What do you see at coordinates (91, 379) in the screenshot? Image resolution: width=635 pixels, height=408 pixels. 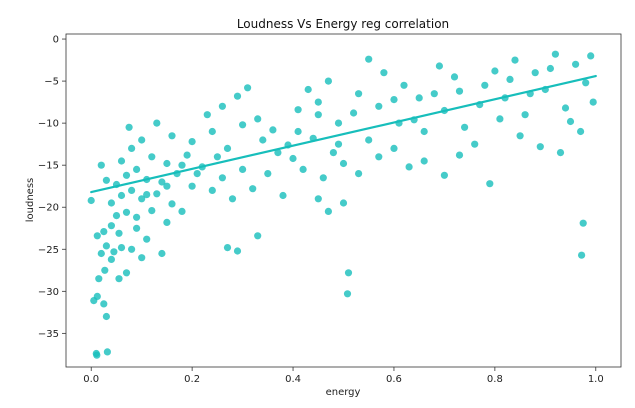 I see `x-tick-label: 0.0` at bounding box center [91, 379].